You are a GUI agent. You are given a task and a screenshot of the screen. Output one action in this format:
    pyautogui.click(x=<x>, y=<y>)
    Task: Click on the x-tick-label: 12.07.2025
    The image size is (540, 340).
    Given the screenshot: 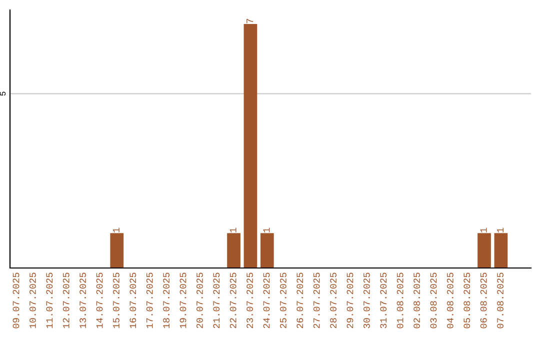 What is the action you would take?
    pyautogui.click(x=66, y=300)
    